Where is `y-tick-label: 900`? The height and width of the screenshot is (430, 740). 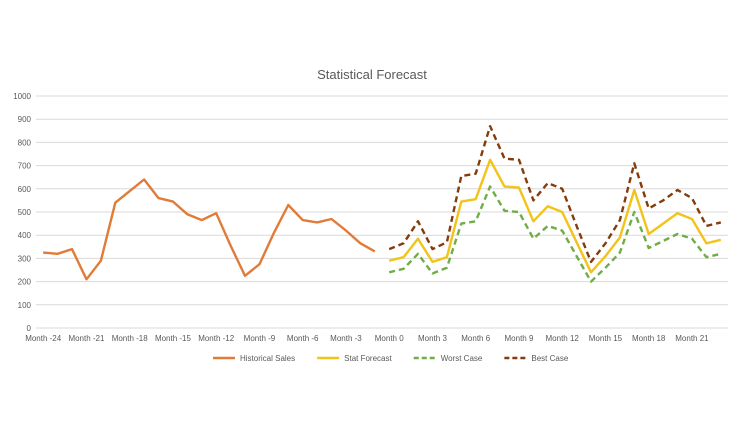
y-tick-label: 900 is located at coordinates (25, 119).